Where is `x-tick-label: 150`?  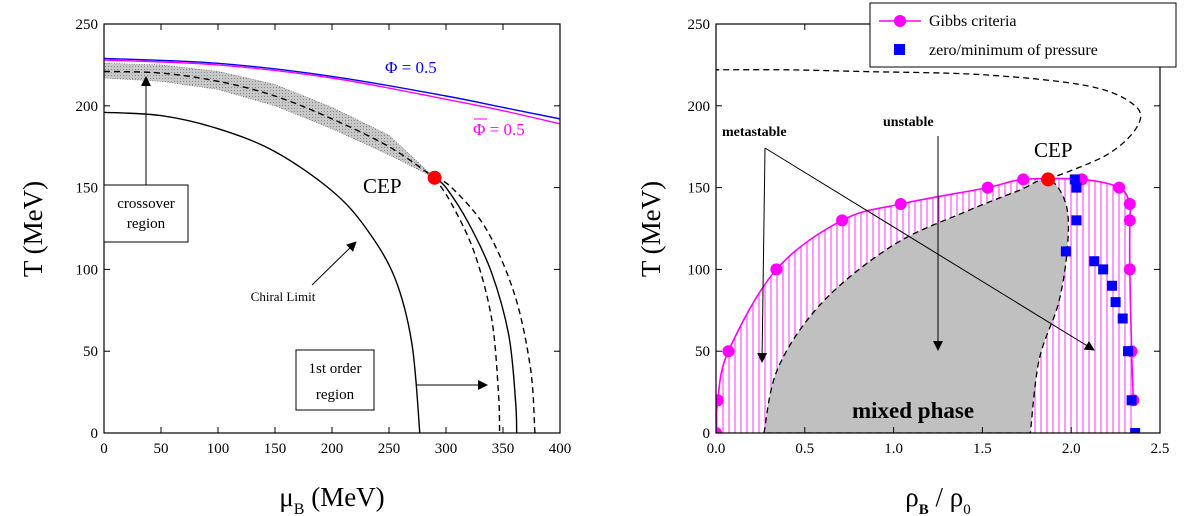
x-tick-label: 150 is located at coordinates (275, 449).